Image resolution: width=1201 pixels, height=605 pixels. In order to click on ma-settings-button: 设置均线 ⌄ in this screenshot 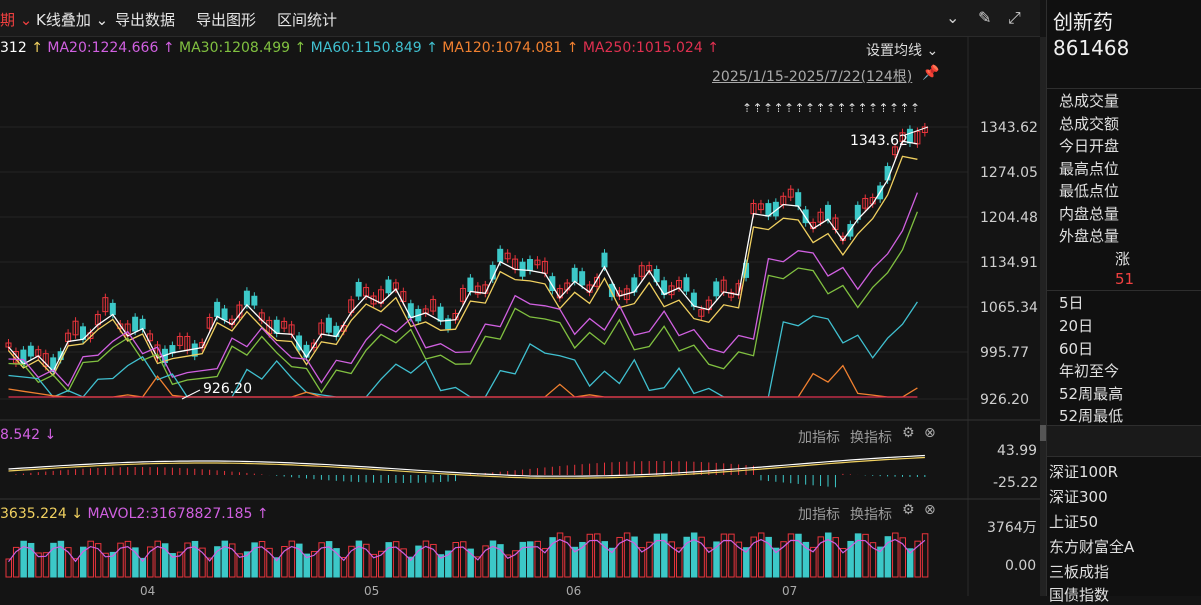, I will do `click(902, 51)`.